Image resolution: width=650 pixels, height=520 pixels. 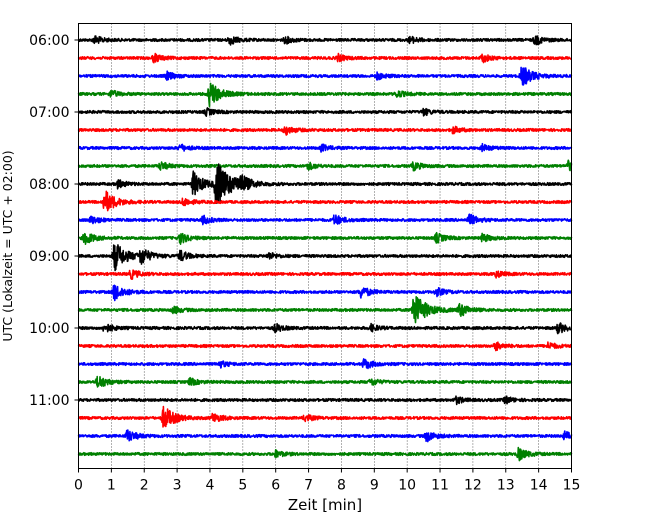 I want to click on x-tick-label: 3, so click(x=177, y=486).